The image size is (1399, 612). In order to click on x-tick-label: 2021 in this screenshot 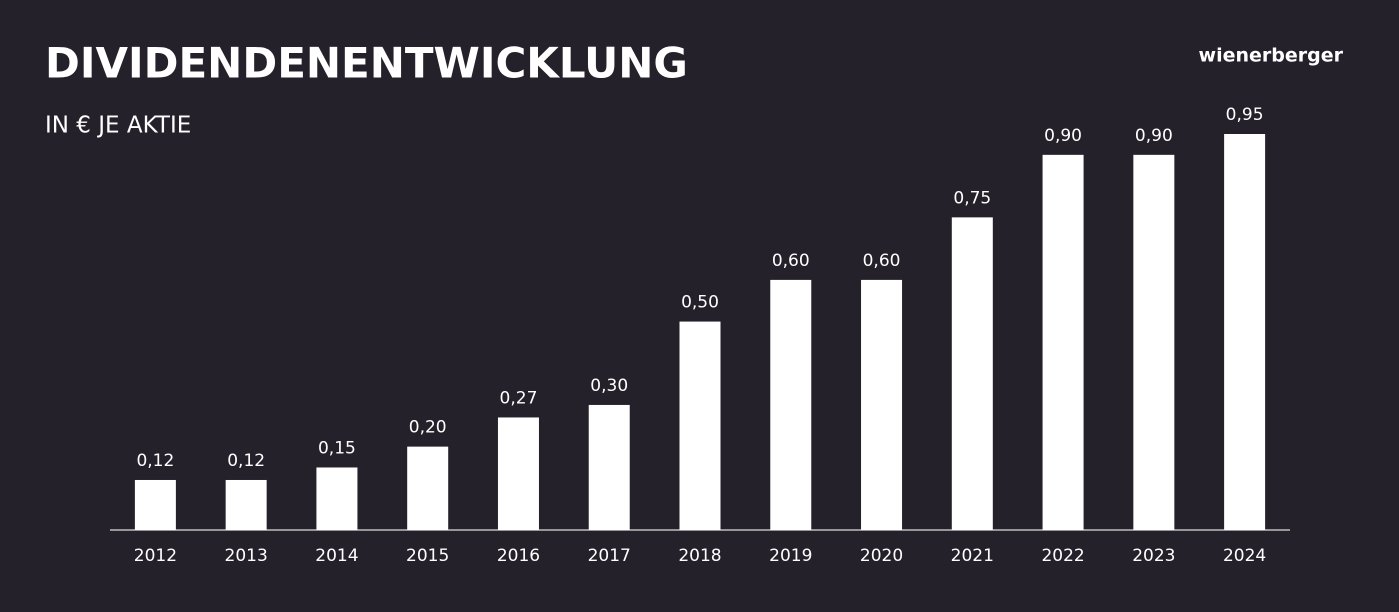, I will do `click(972, 556)`.